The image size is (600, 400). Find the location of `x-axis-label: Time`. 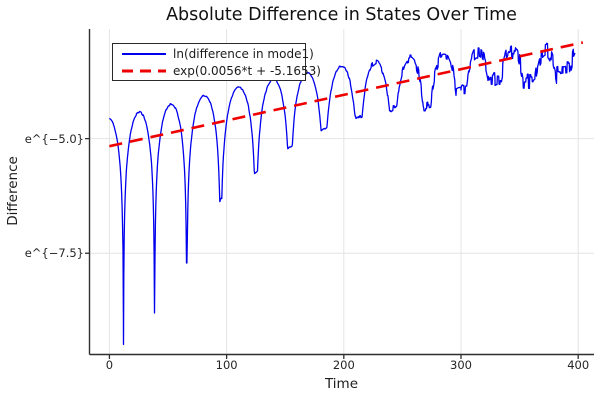

x-axis-label: Time is located at coordinates (341, 384).